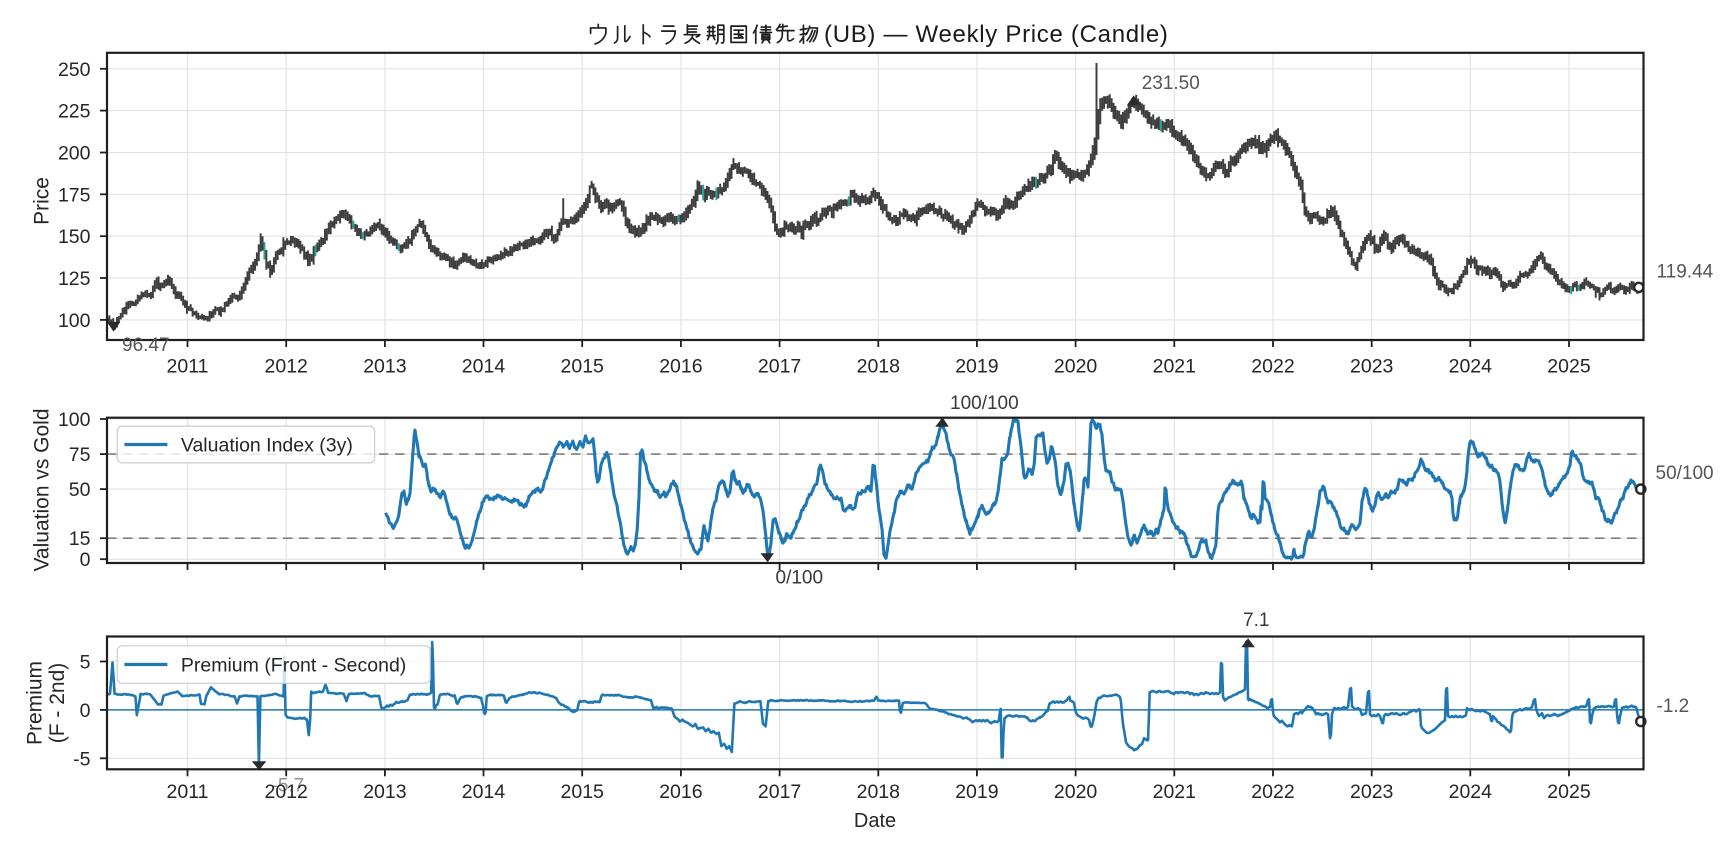 The height and width of the screenshot is (854, 1728). What do you see at coordinates (293, 666) in the screenshot?
I see `svg-text: Premium (Front - Second)` at bounding box center [293, 666].